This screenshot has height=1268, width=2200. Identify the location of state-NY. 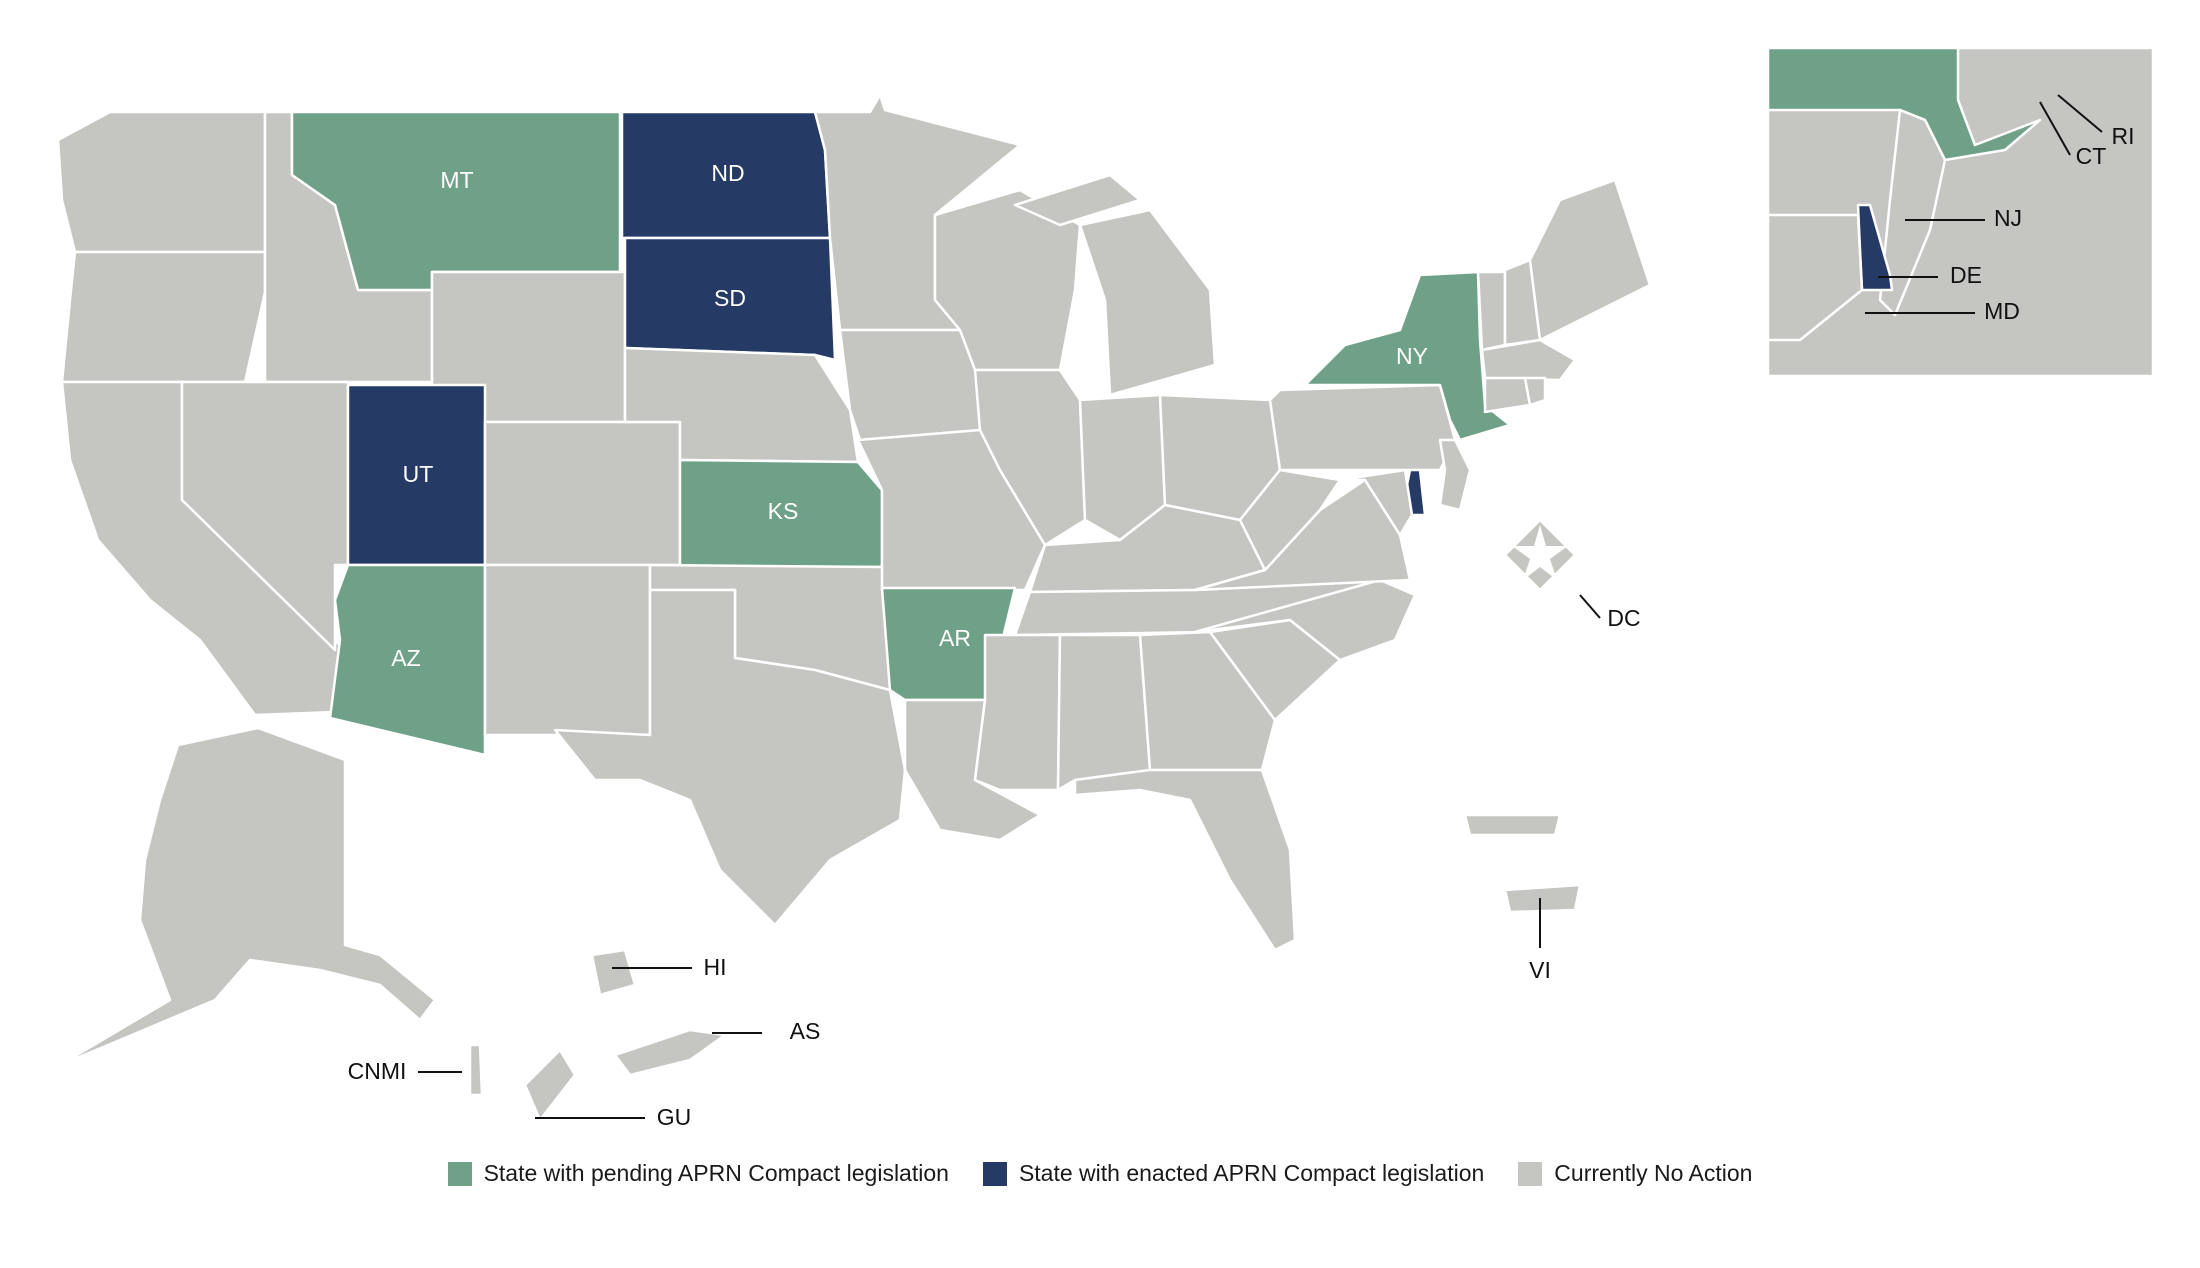
(1407, 356).